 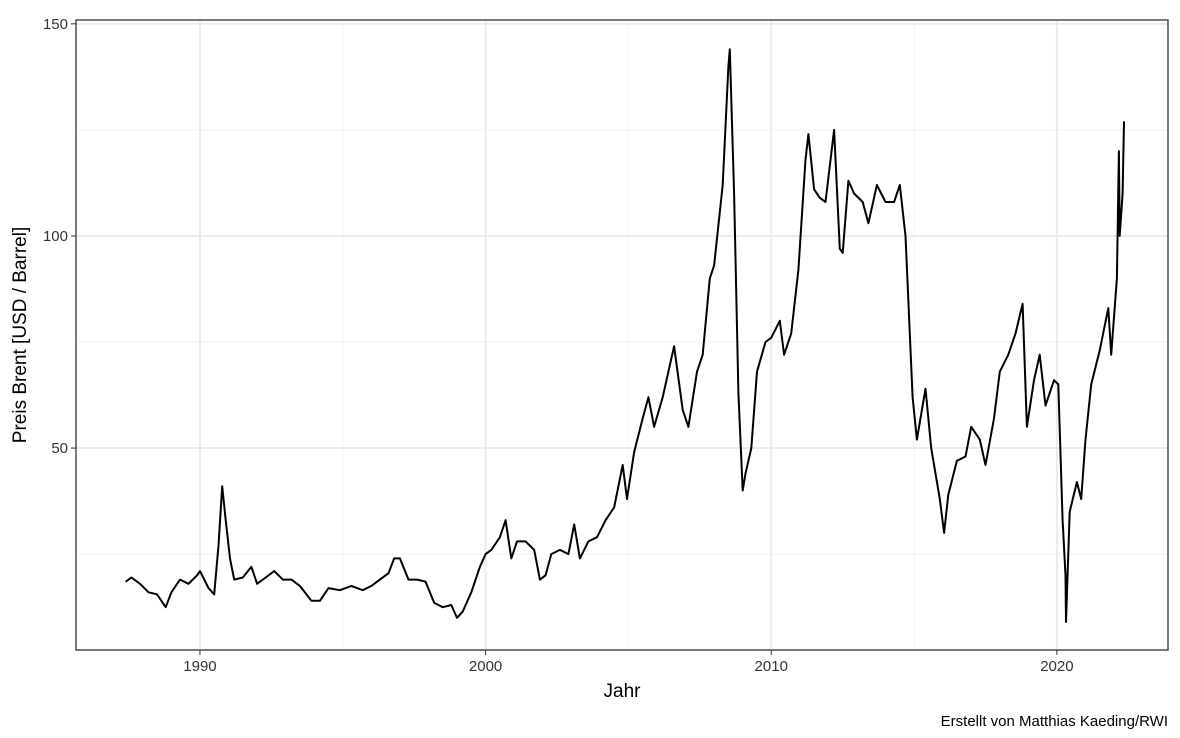 I want to click on y-tick-label: 150, so click(x=55, y=24).